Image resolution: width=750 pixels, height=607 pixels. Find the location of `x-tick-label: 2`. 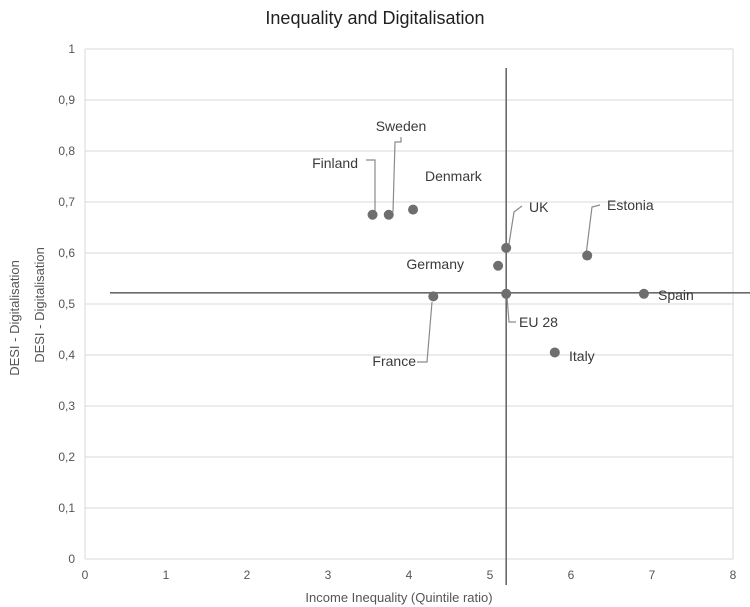

x-tick-label: 2 is located at coordinates (247, 575).